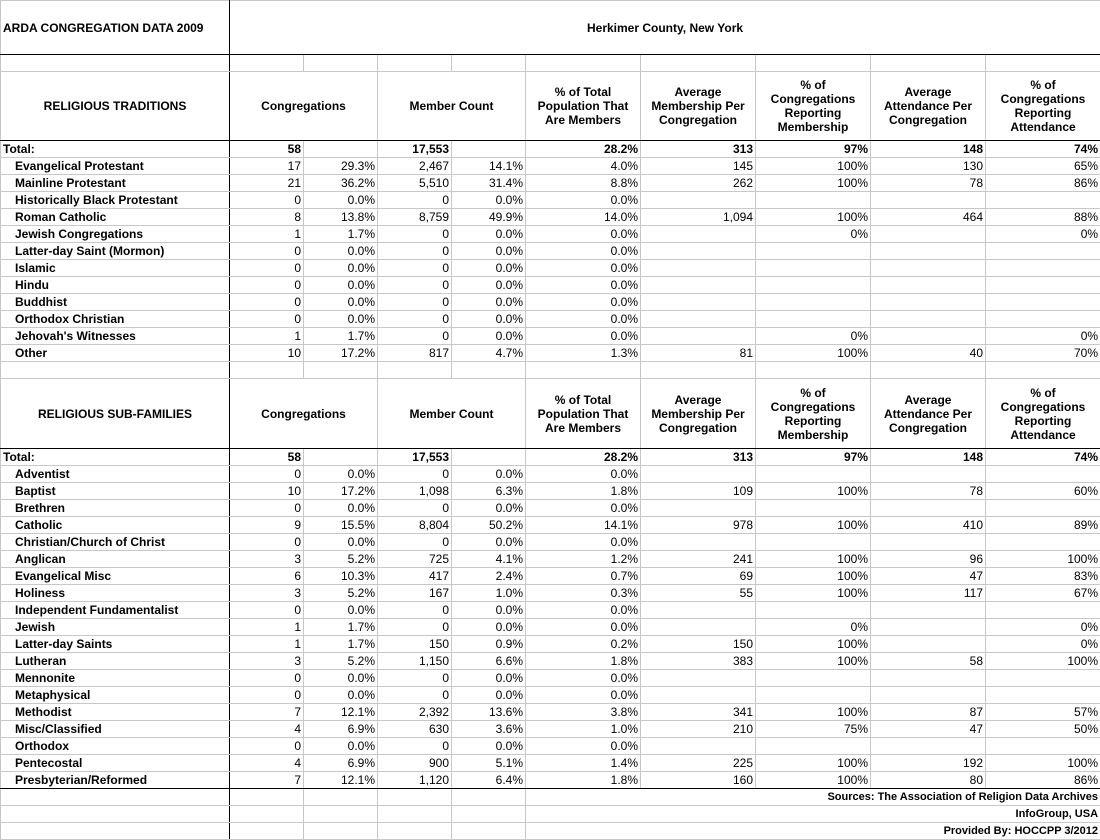  Describe the element at coordinates (341, 763) in the screenshot. I see `cell-value: 6.9%` at that location.